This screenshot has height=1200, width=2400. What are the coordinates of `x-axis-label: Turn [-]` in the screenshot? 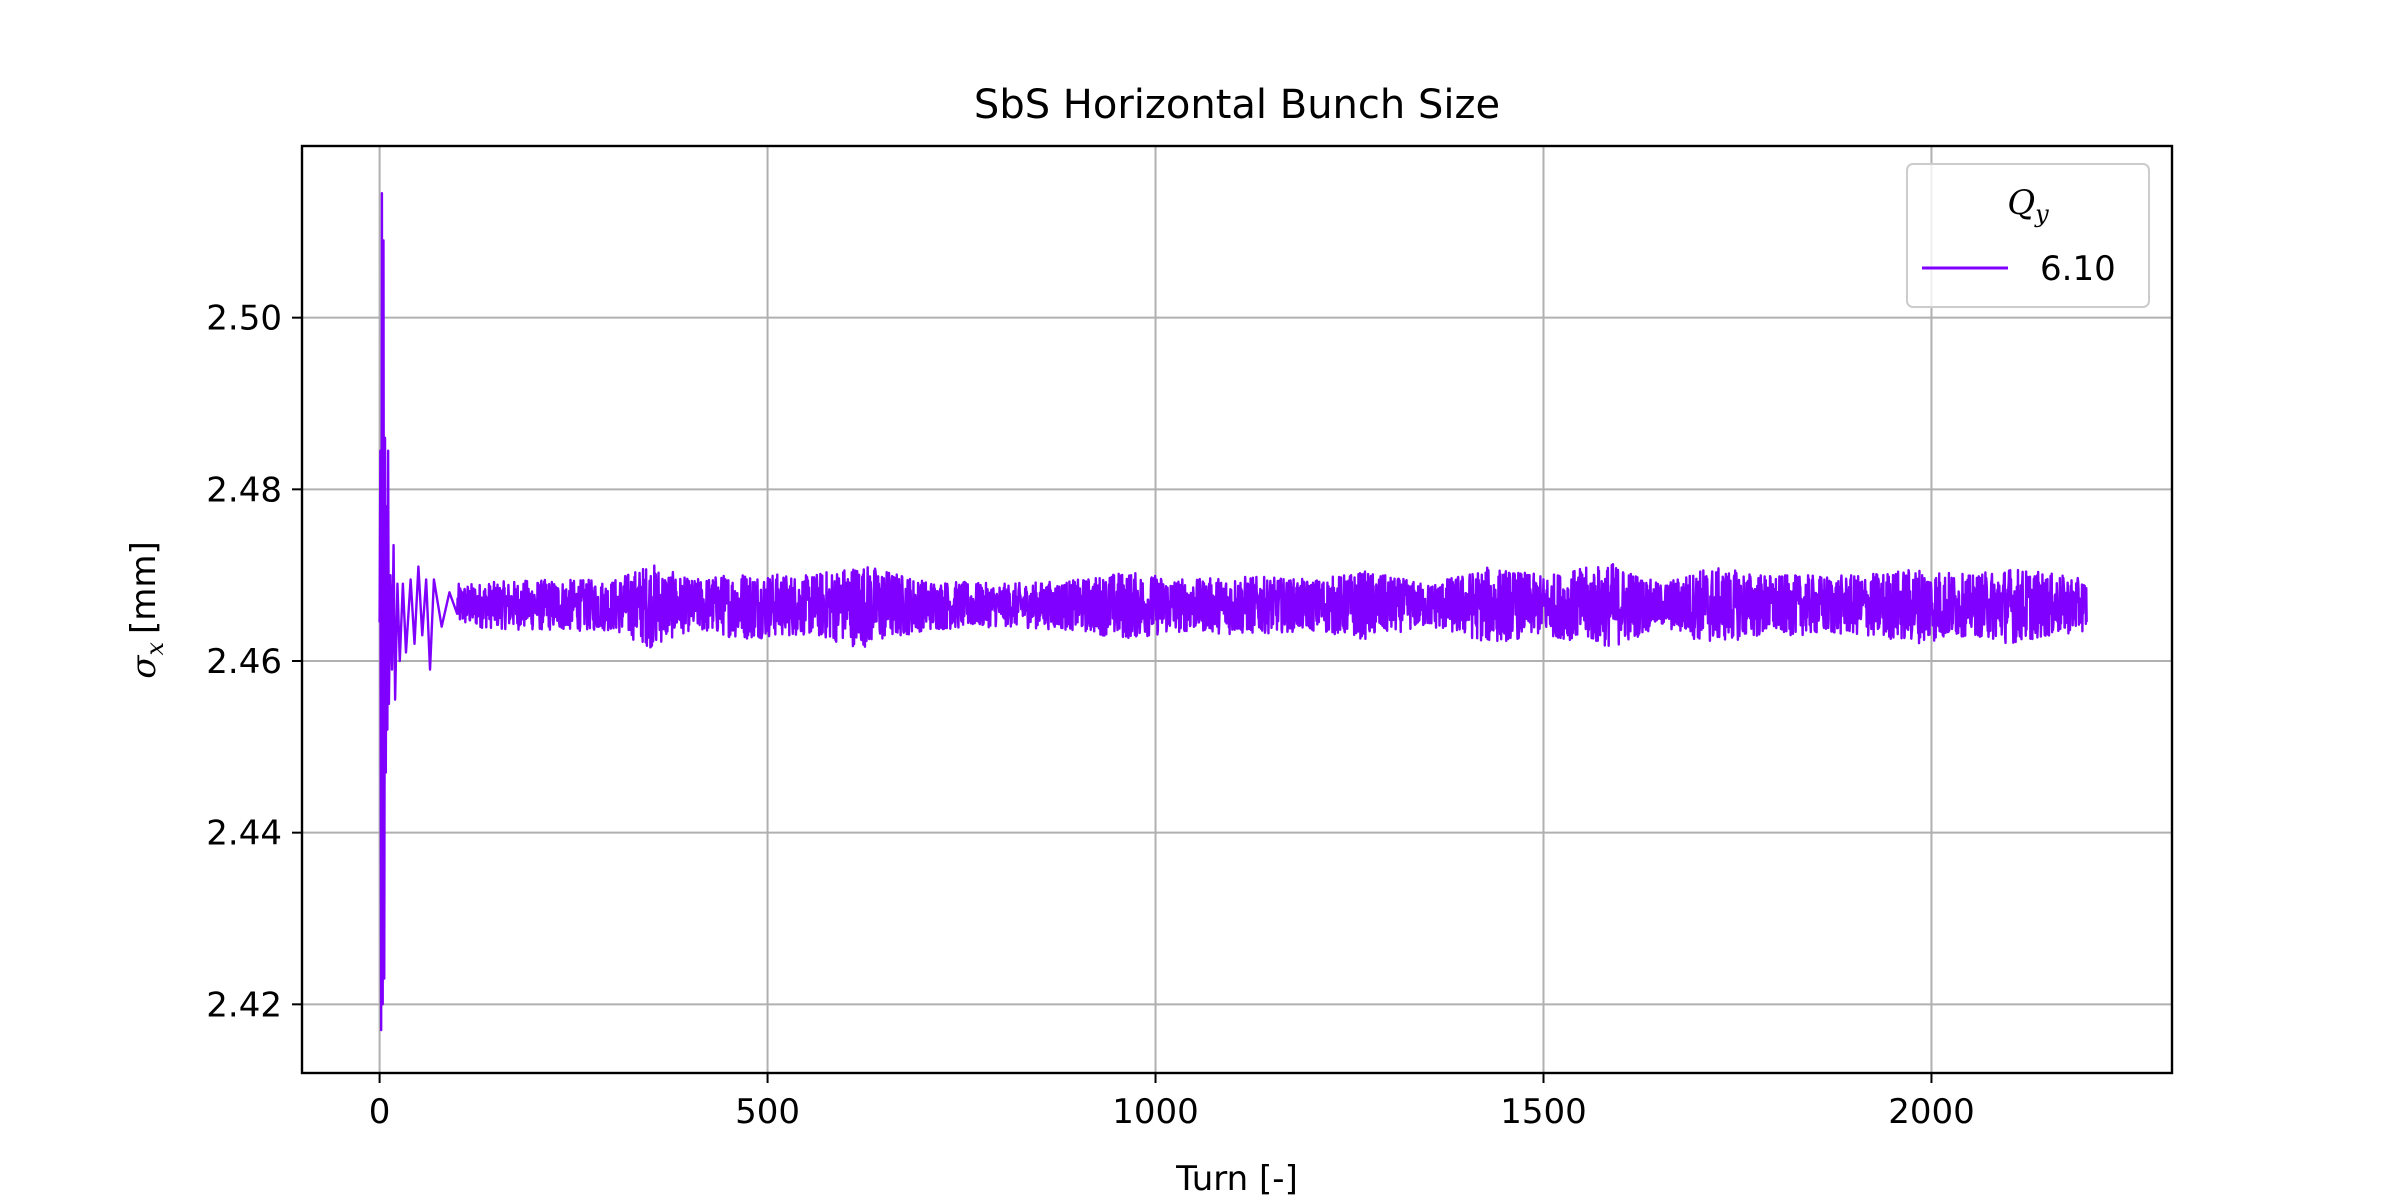 It's located at (1236, 1179).